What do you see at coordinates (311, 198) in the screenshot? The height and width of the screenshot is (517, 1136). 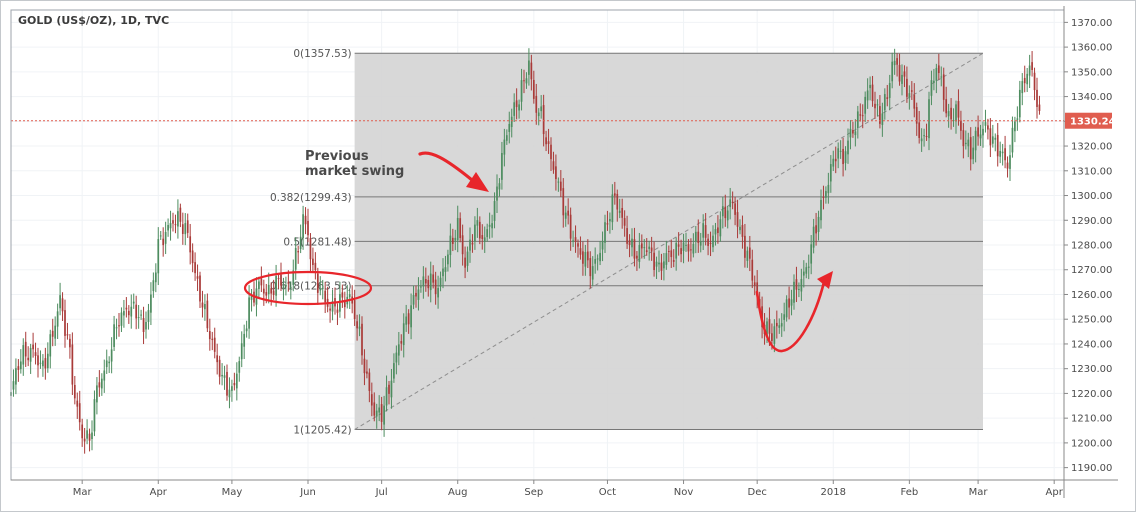 I see `fib-level-label: 0.382(1299.43)` at bounding box center [311, 198].